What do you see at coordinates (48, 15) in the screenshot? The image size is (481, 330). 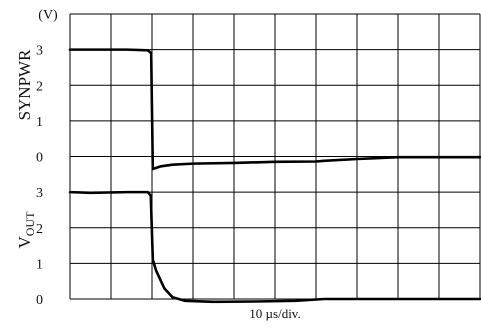 I see `unit-label: (V)` at bounding box center [48, 15].